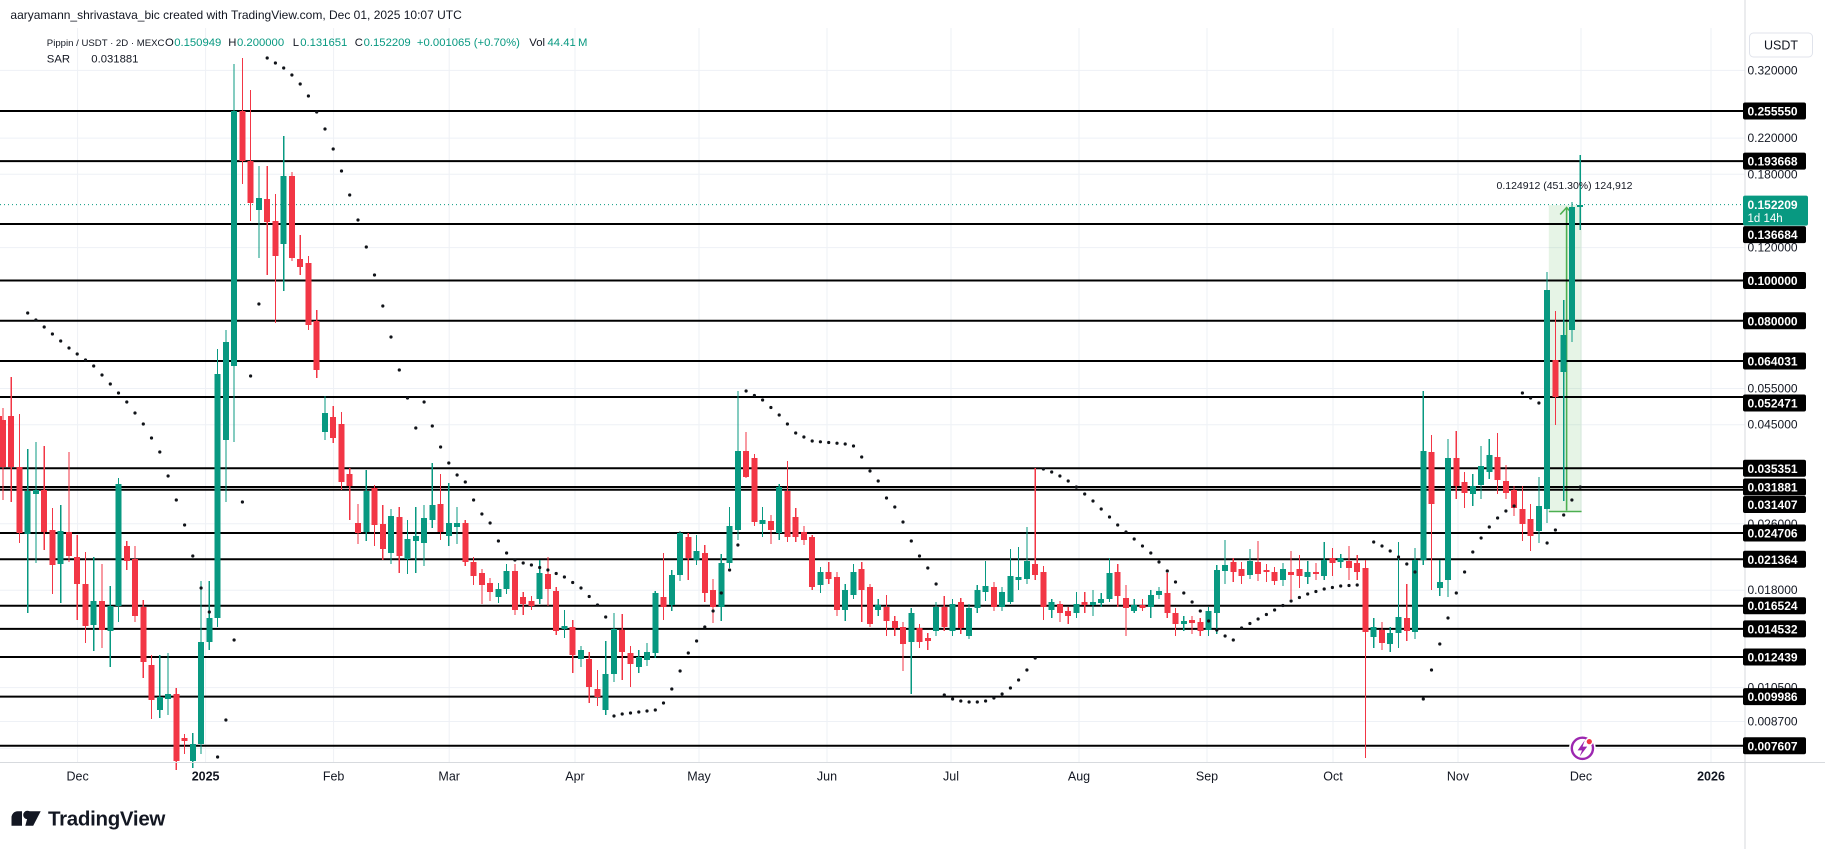 This screenshot has height=849, width=1825. I want to click on svg-text: 0.193668, so click(1773, 162).